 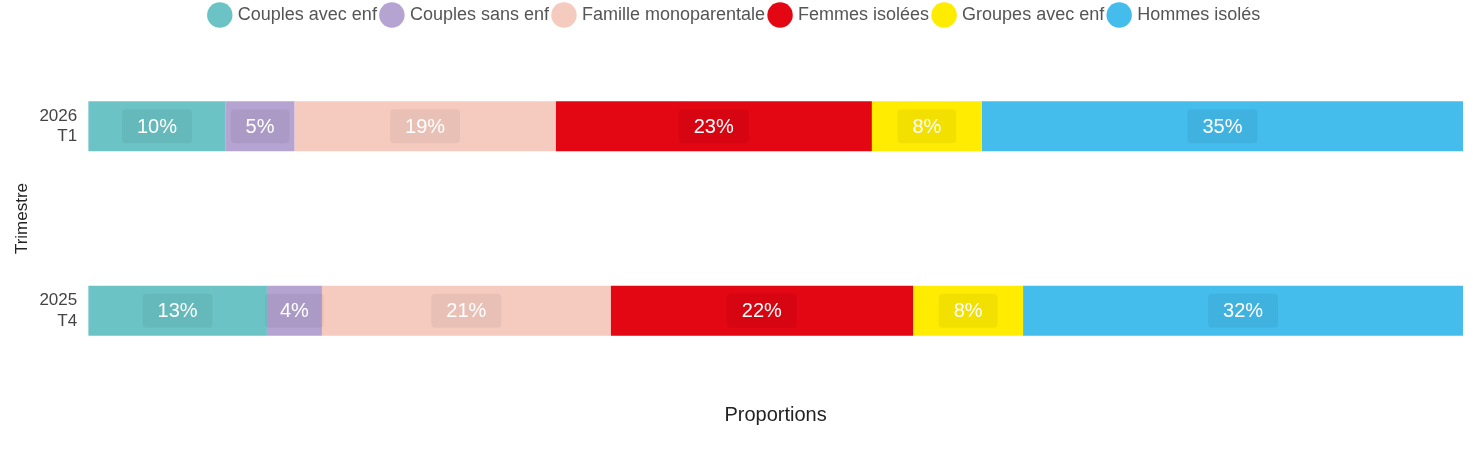 What do you see at coordinates (58, 125) in the screenshot?
I see `y-tick-label: 2026 T1` at bounding box center [58, 125].